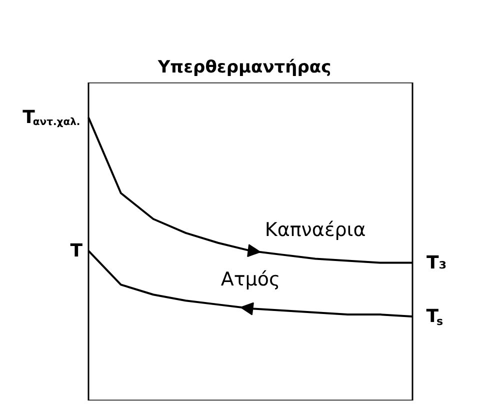 Image resolution: width=488 pixels, height=417 pixels. I want to click on annotation: T₃, so click(436, 263).